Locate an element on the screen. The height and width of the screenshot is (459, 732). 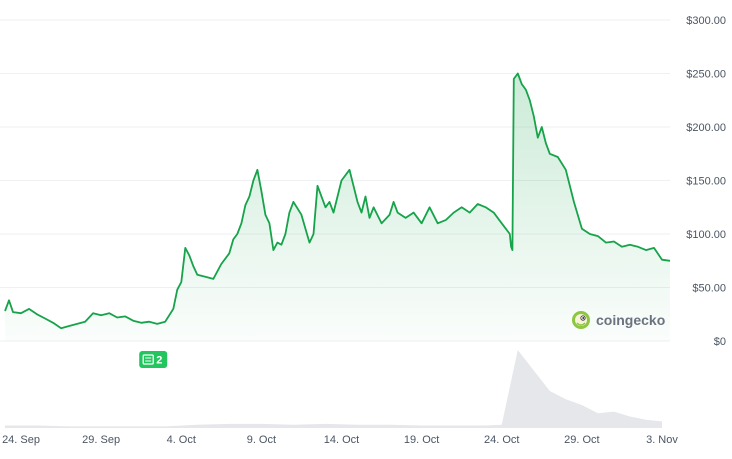
x-tick-label: 3. Nov is located at coordinates (662, 440).